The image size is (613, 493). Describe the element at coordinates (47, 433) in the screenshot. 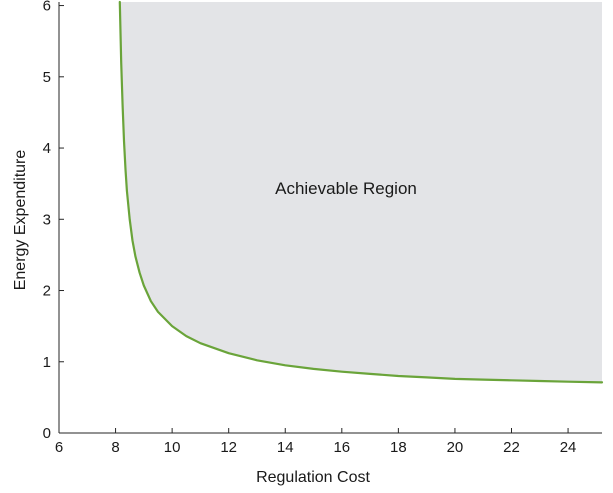

I see `y-tick-label: 0` at that location.